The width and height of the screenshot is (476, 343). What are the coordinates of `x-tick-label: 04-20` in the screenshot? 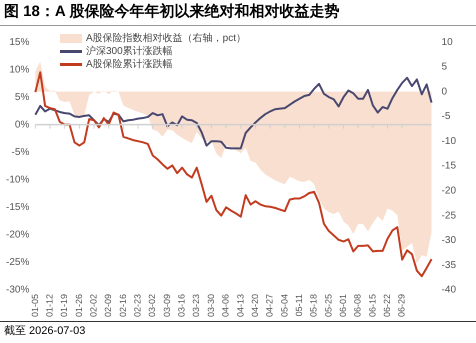 It's located at (255, 306).